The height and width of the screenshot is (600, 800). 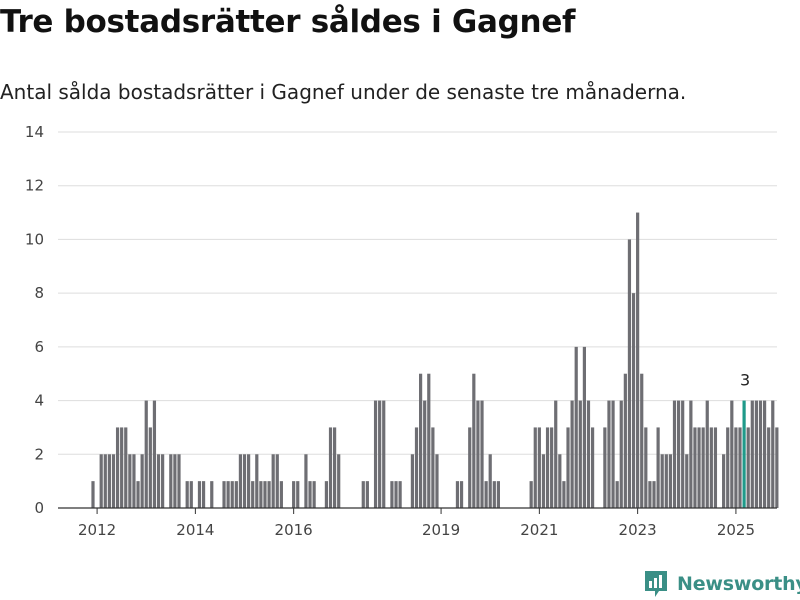 I want to click on y-tick-label: 0, so click(x=39, y=508).